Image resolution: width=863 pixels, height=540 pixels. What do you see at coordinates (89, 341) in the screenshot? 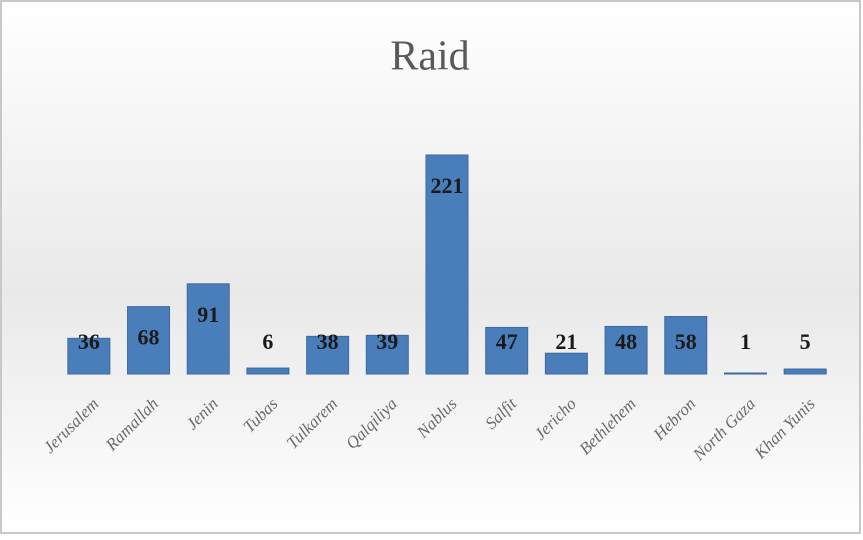
I see `value-label: 36` at bounding box center [89, 341].